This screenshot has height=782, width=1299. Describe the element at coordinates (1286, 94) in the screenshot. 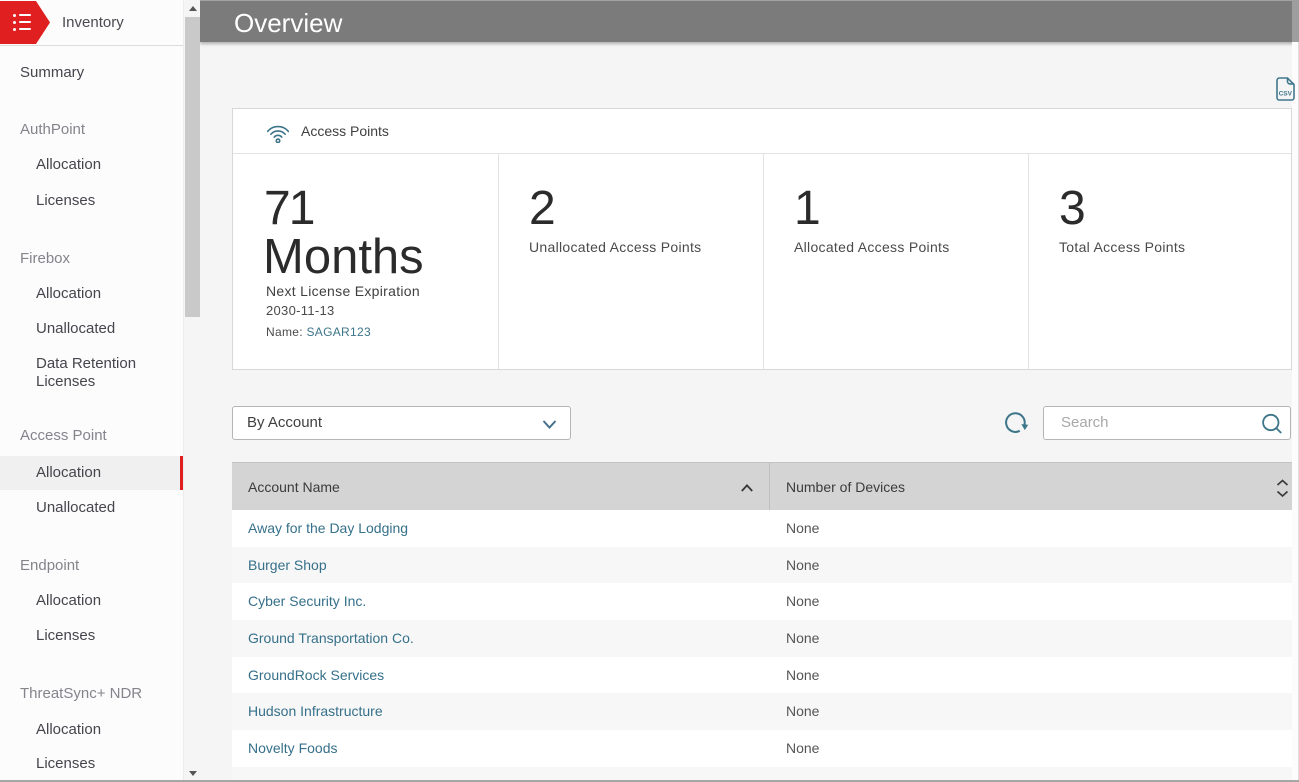

I see `svg-text: CSV` at that location.